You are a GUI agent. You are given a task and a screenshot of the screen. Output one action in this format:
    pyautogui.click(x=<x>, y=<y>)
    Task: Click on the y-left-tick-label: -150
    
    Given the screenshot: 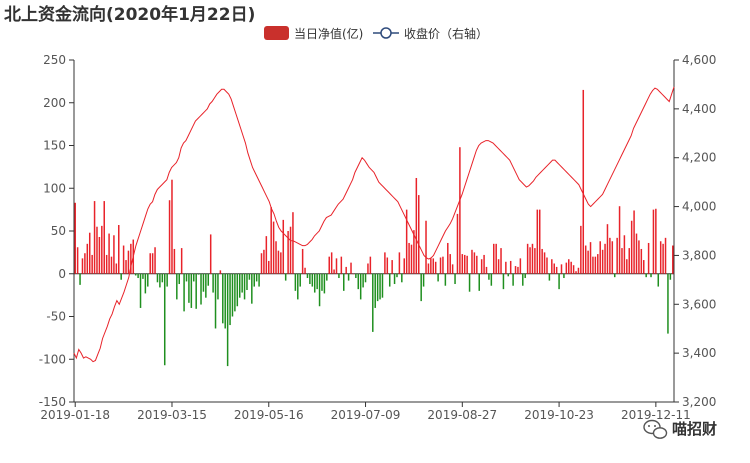 What is the action you would take?
    pyautogui.click(x=52, y=402)
    